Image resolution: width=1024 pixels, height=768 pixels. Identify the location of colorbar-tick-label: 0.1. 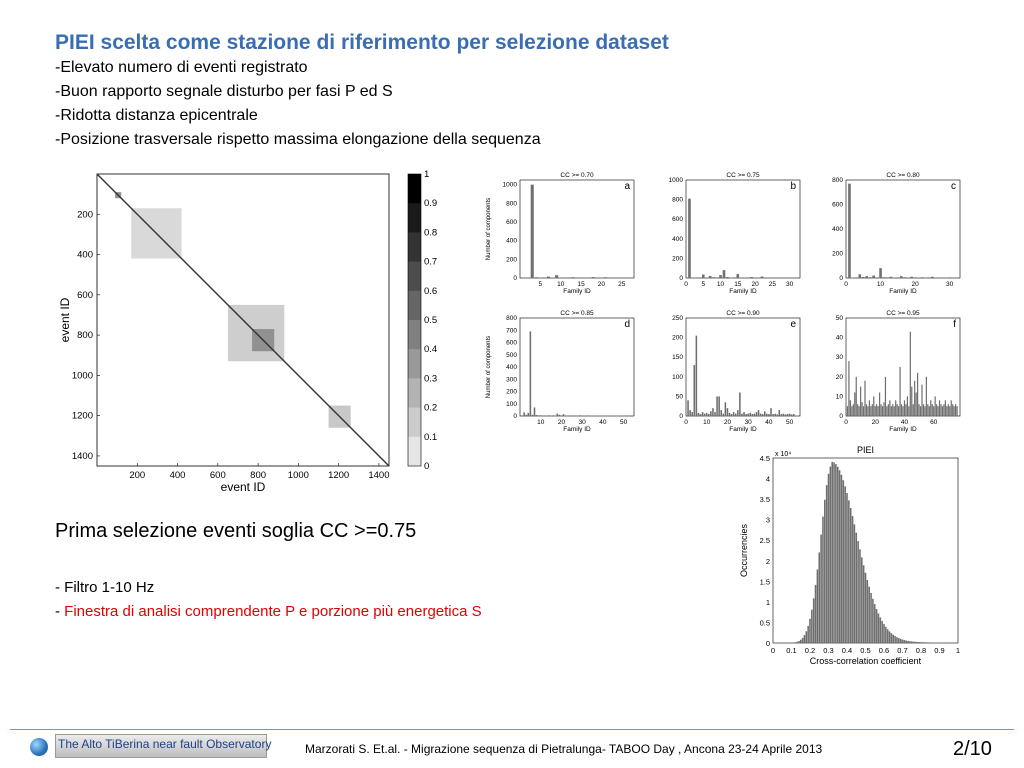
(430, 437).